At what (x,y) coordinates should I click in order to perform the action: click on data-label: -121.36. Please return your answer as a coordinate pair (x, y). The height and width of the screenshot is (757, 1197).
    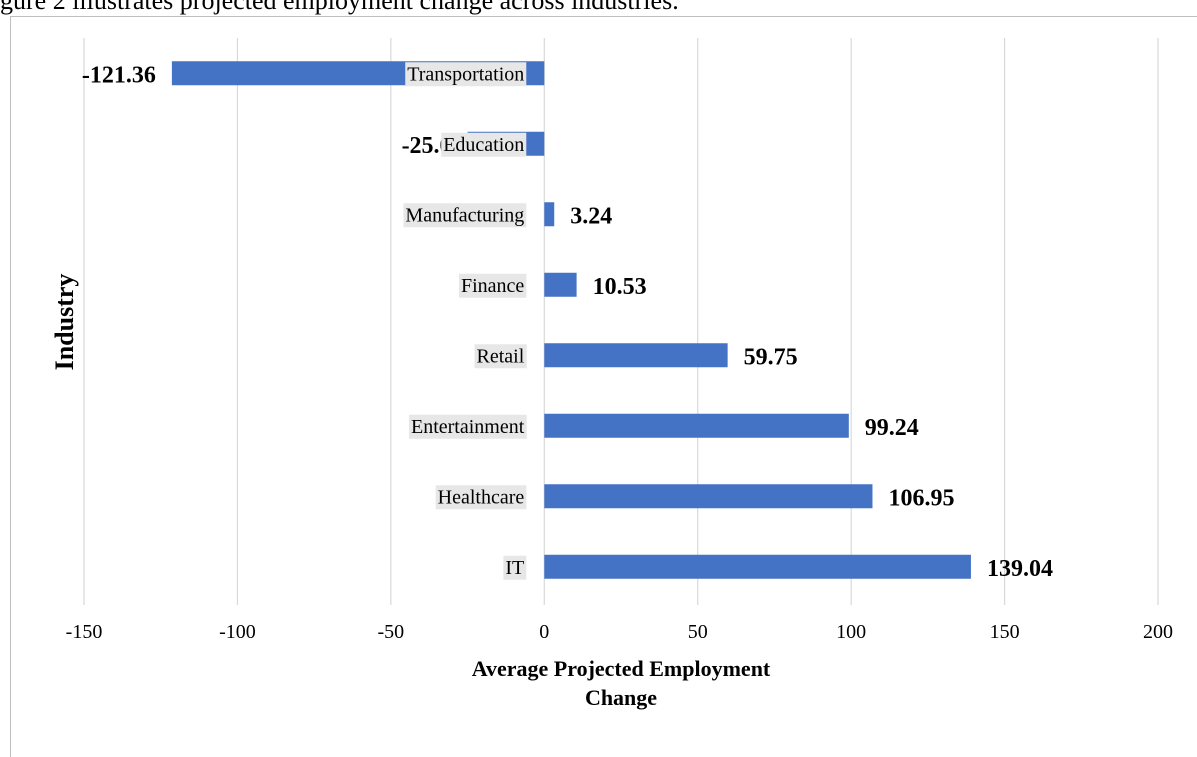
    Looking at the image, I should click on (119, 75).